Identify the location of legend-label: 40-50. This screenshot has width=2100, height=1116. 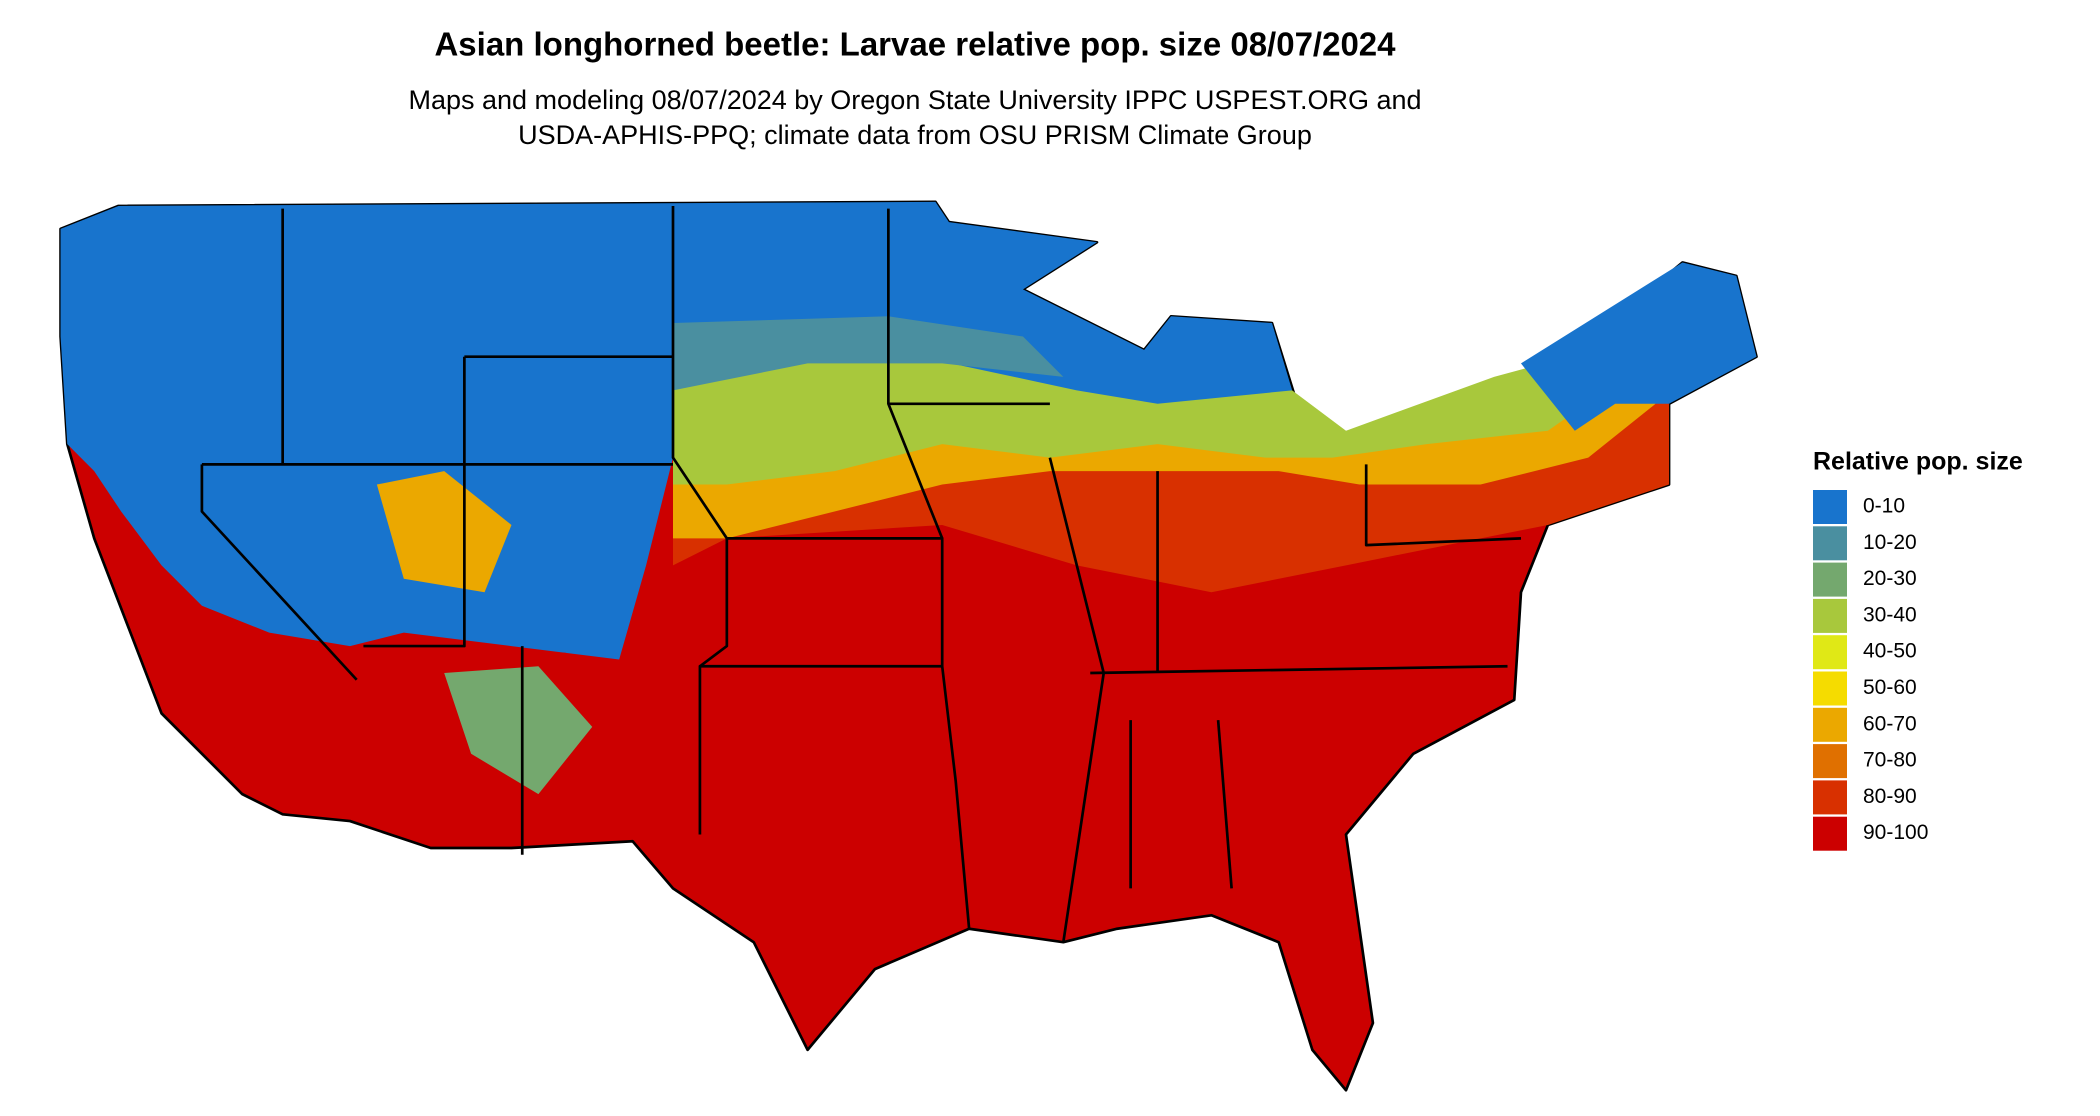
(1890, 651).